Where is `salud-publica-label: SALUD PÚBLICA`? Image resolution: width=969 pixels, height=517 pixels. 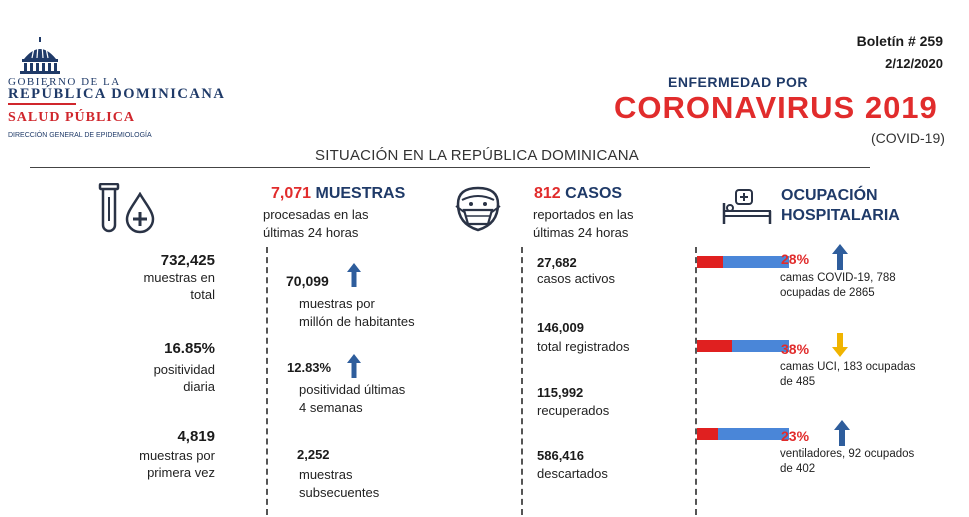 salud-publica-label: SALUD PÚBLICA is located at coordinates (71, 117).